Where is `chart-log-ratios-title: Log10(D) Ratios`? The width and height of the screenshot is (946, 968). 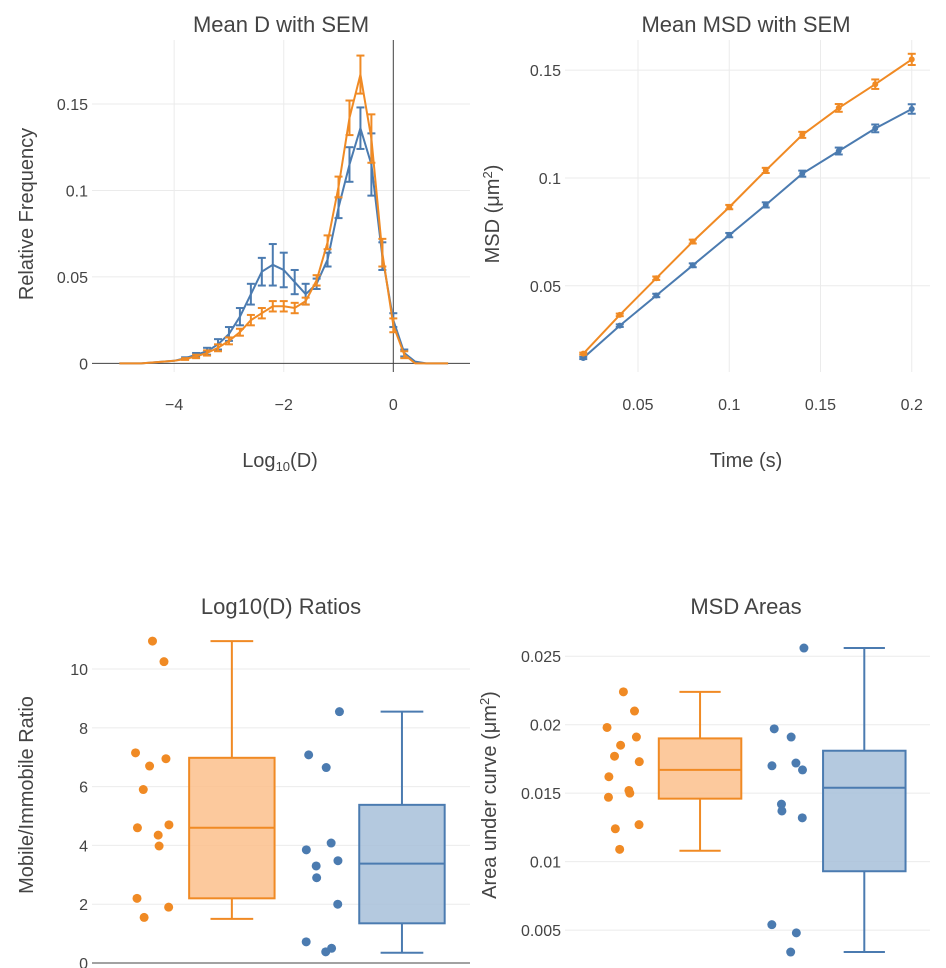
chart-log-ratios-title: Log10(D) Ratios is located at coordinates (281, 606).